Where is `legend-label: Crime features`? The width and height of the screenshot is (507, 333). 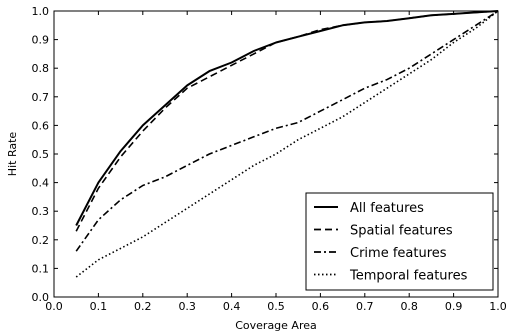 legend-label: Crime features is located at coordinates (398, 253).